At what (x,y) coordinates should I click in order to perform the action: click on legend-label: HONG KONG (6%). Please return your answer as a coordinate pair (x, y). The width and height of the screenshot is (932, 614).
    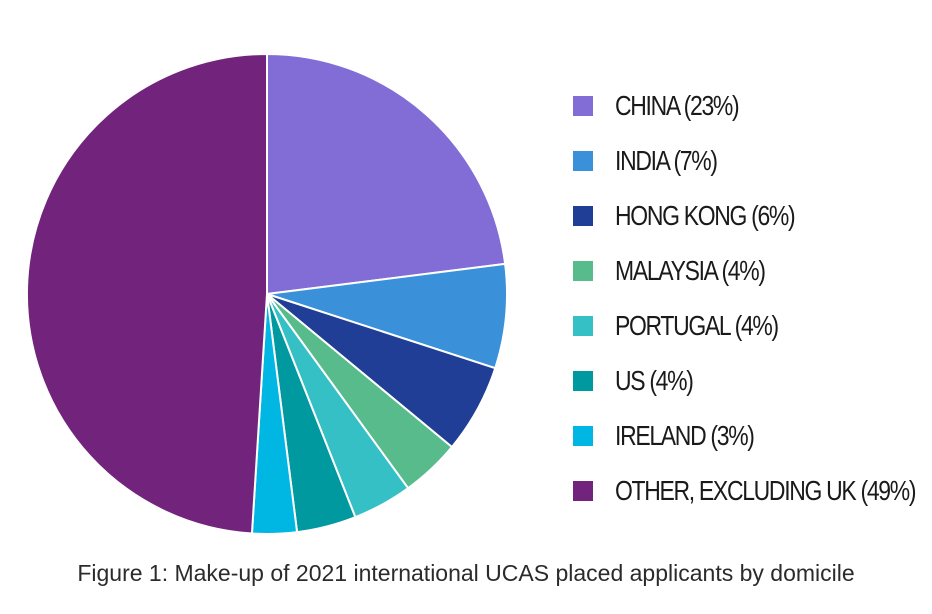
    Looking at the image, I should click on (705, 215).